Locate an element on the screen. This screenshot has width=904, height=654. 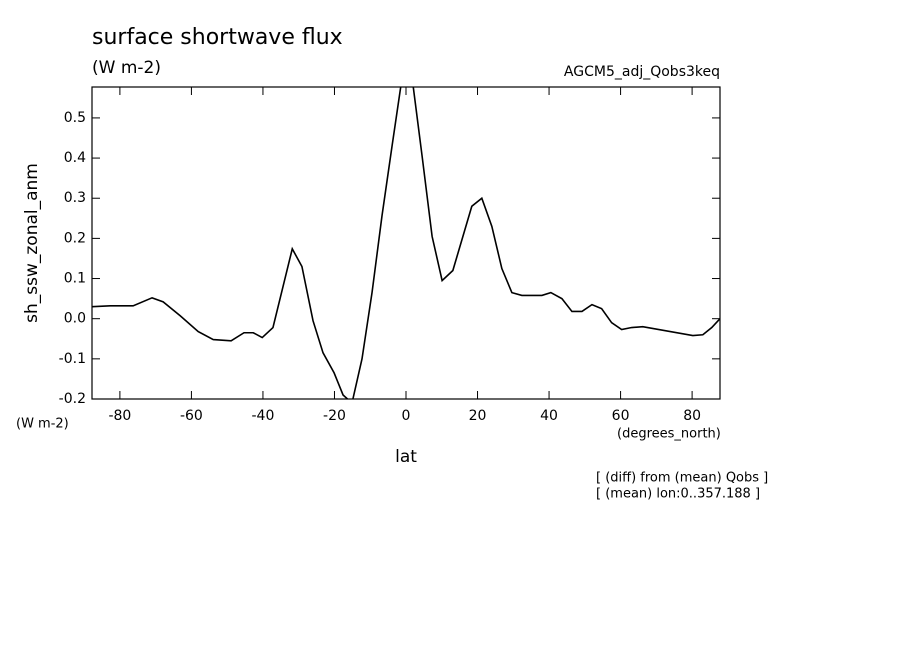
x-tick-label: 60 is located at coordinates (621, 416).